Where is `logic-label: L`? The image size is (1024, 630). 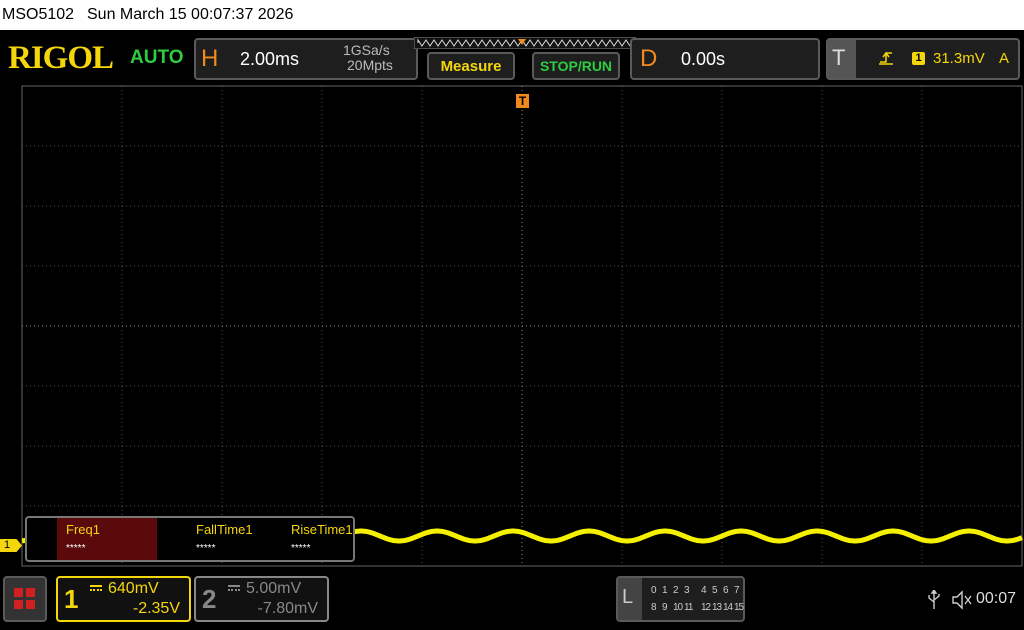
logic-label: L is located at coordinates (628, 597).